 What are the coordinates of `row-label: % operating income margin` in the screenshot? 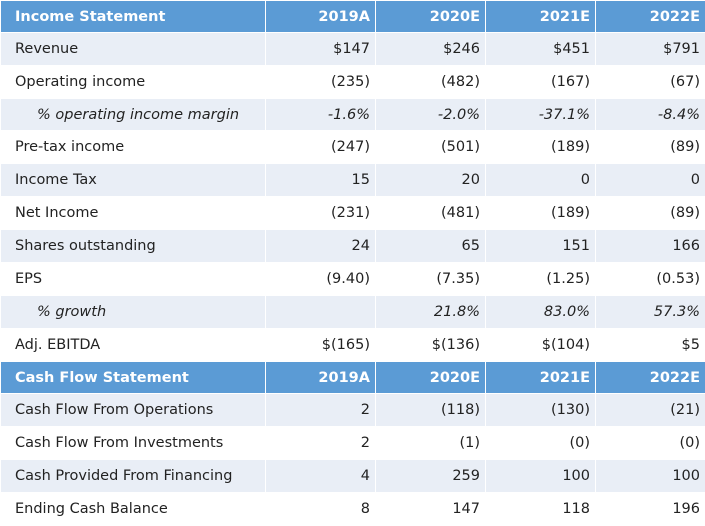 It's located at (133, 114).